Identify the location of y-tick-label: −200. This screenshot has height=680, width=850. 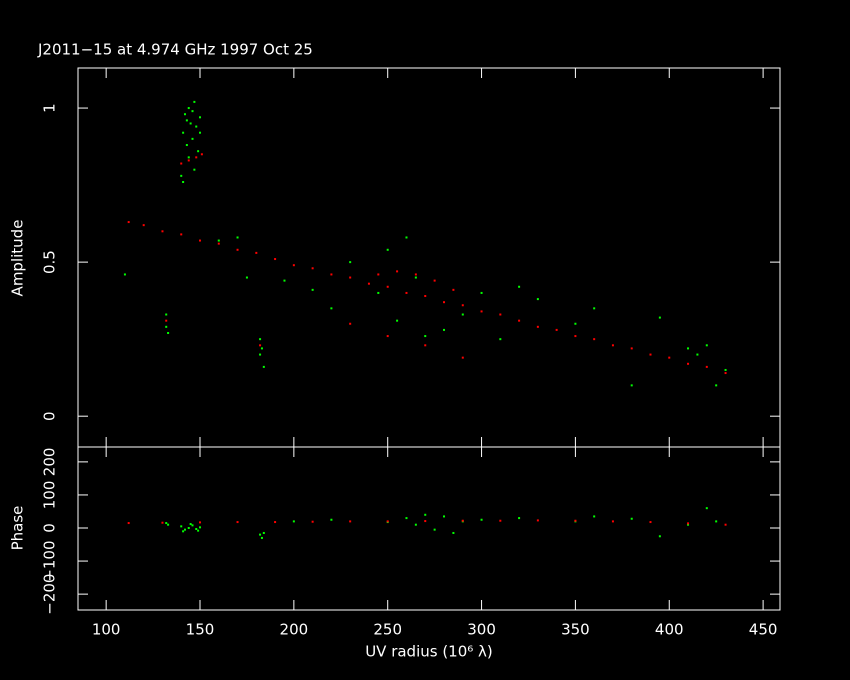
(50, 594).